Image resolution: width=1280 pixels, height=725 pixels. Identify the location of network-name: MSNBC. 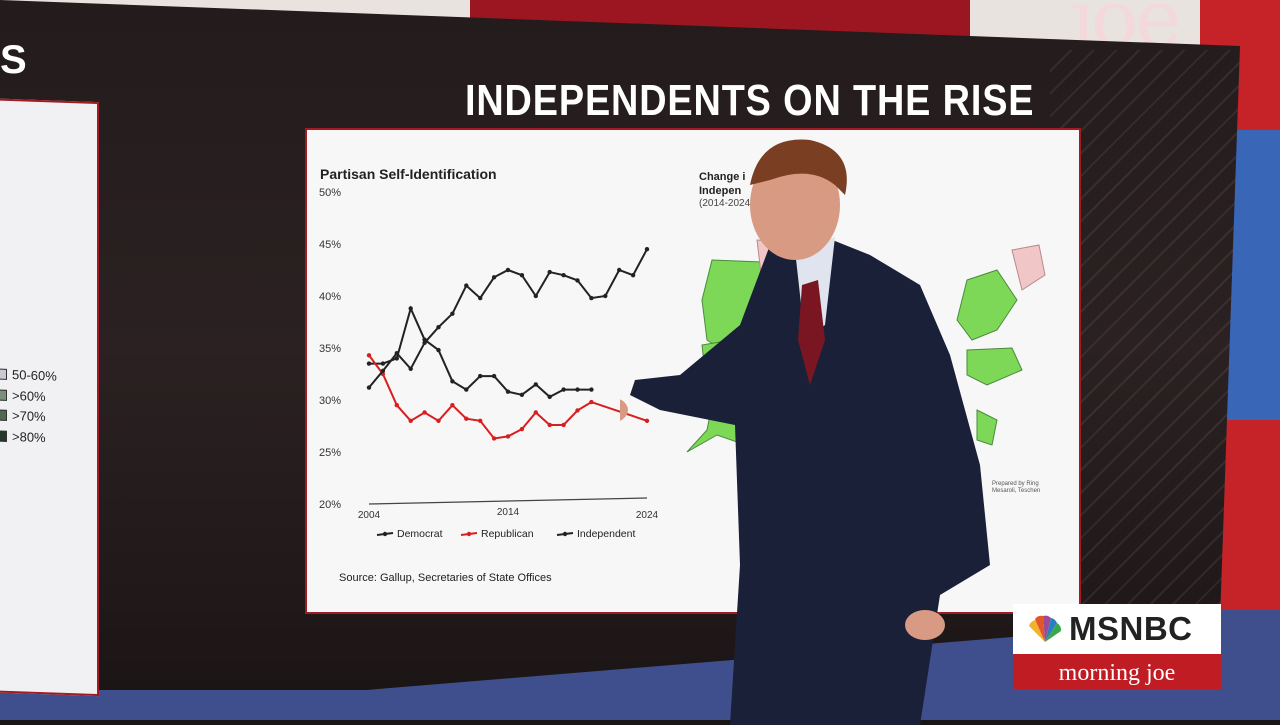
(1131, 628).